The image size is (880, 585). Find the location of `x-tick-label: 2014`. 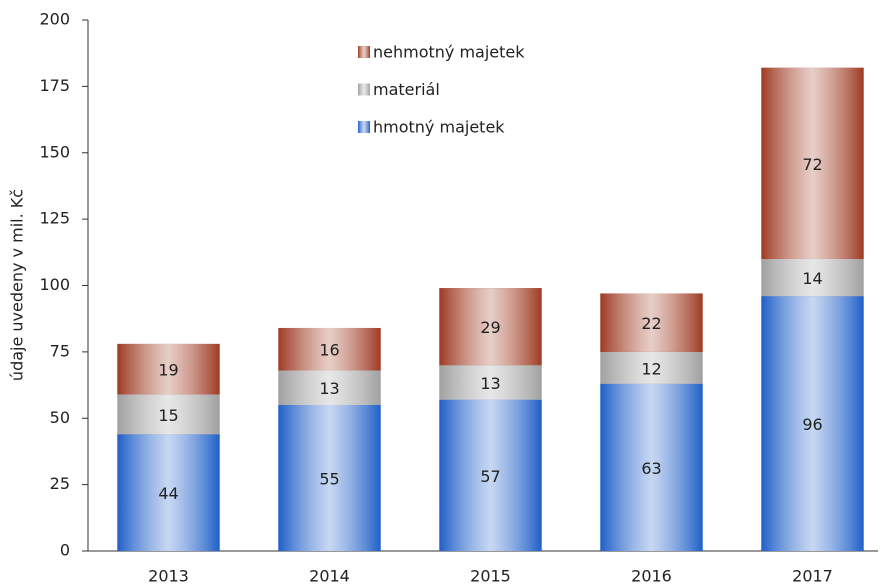

x-tick-label: 2014 is located at coordinates (329, 576).